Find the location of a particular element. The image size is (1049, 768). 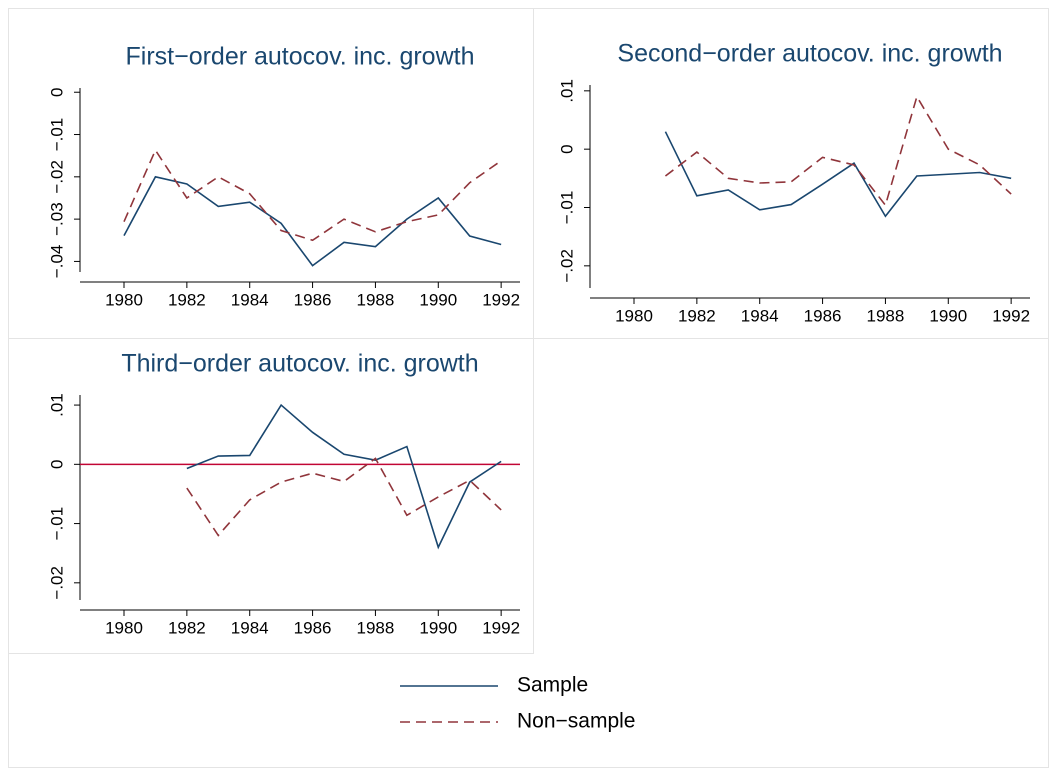

y-tick-label: −.04 is located at coordinates (56, 262).